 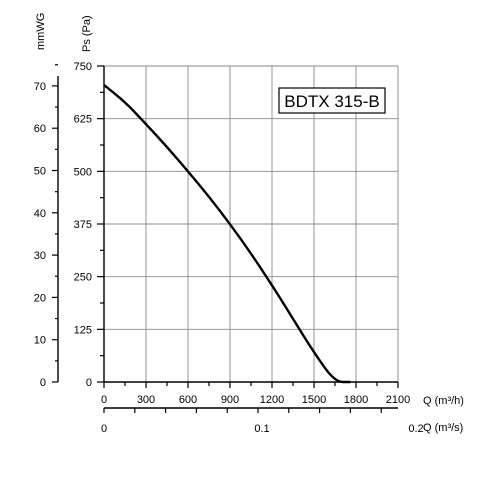 I want to click on y2-tick-label: 60, so click(x=40, y=129).